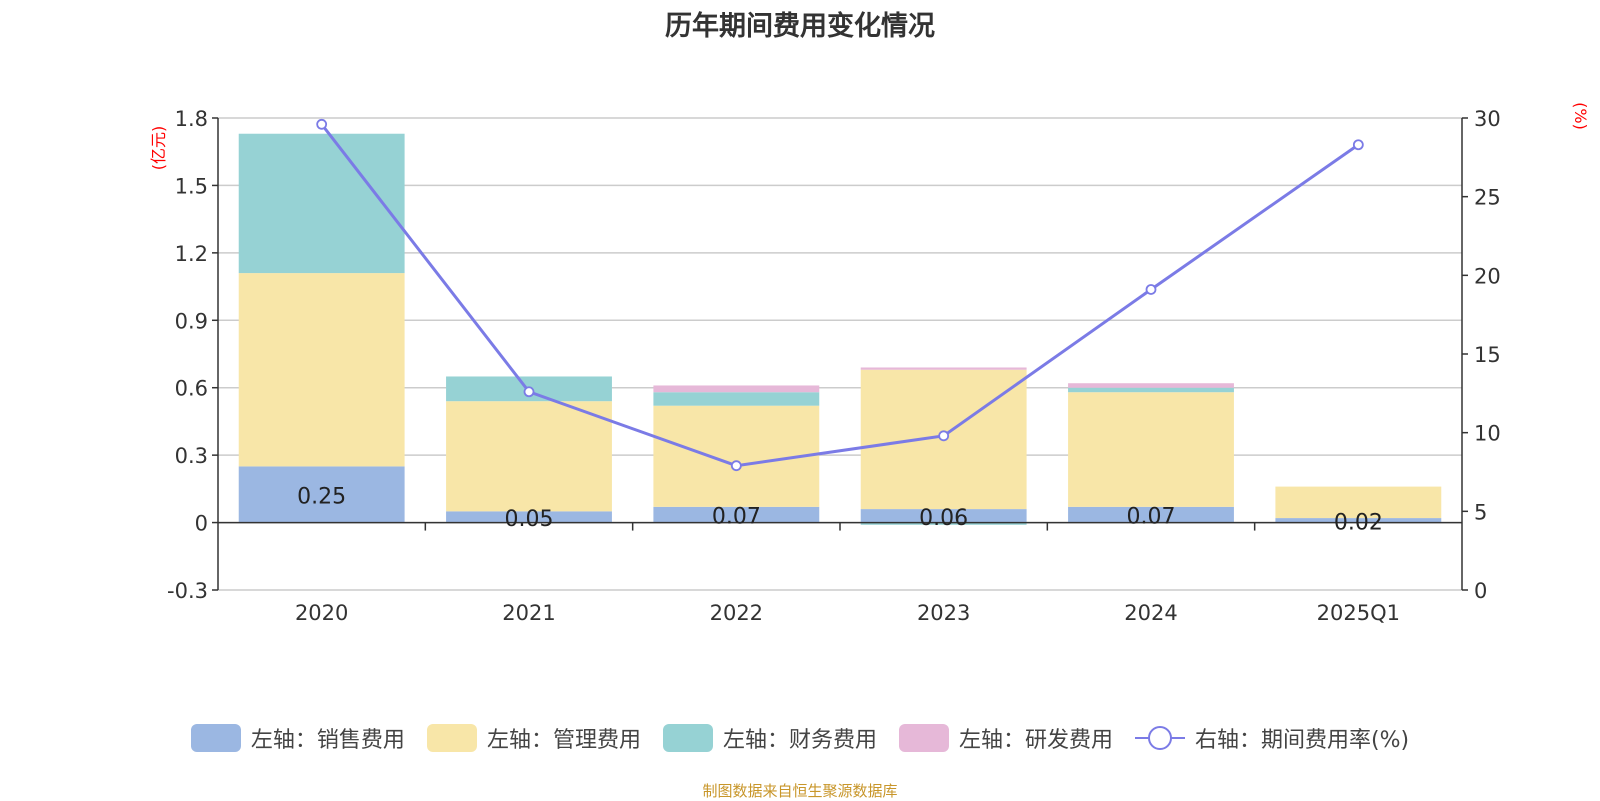 The height and width of the screenshot is (801, 1600). What do you see at coordinates (1151, 449) in the screenshot?
I see `bar-2024-左轴：管理费用` at bounding box center [1151, 449].